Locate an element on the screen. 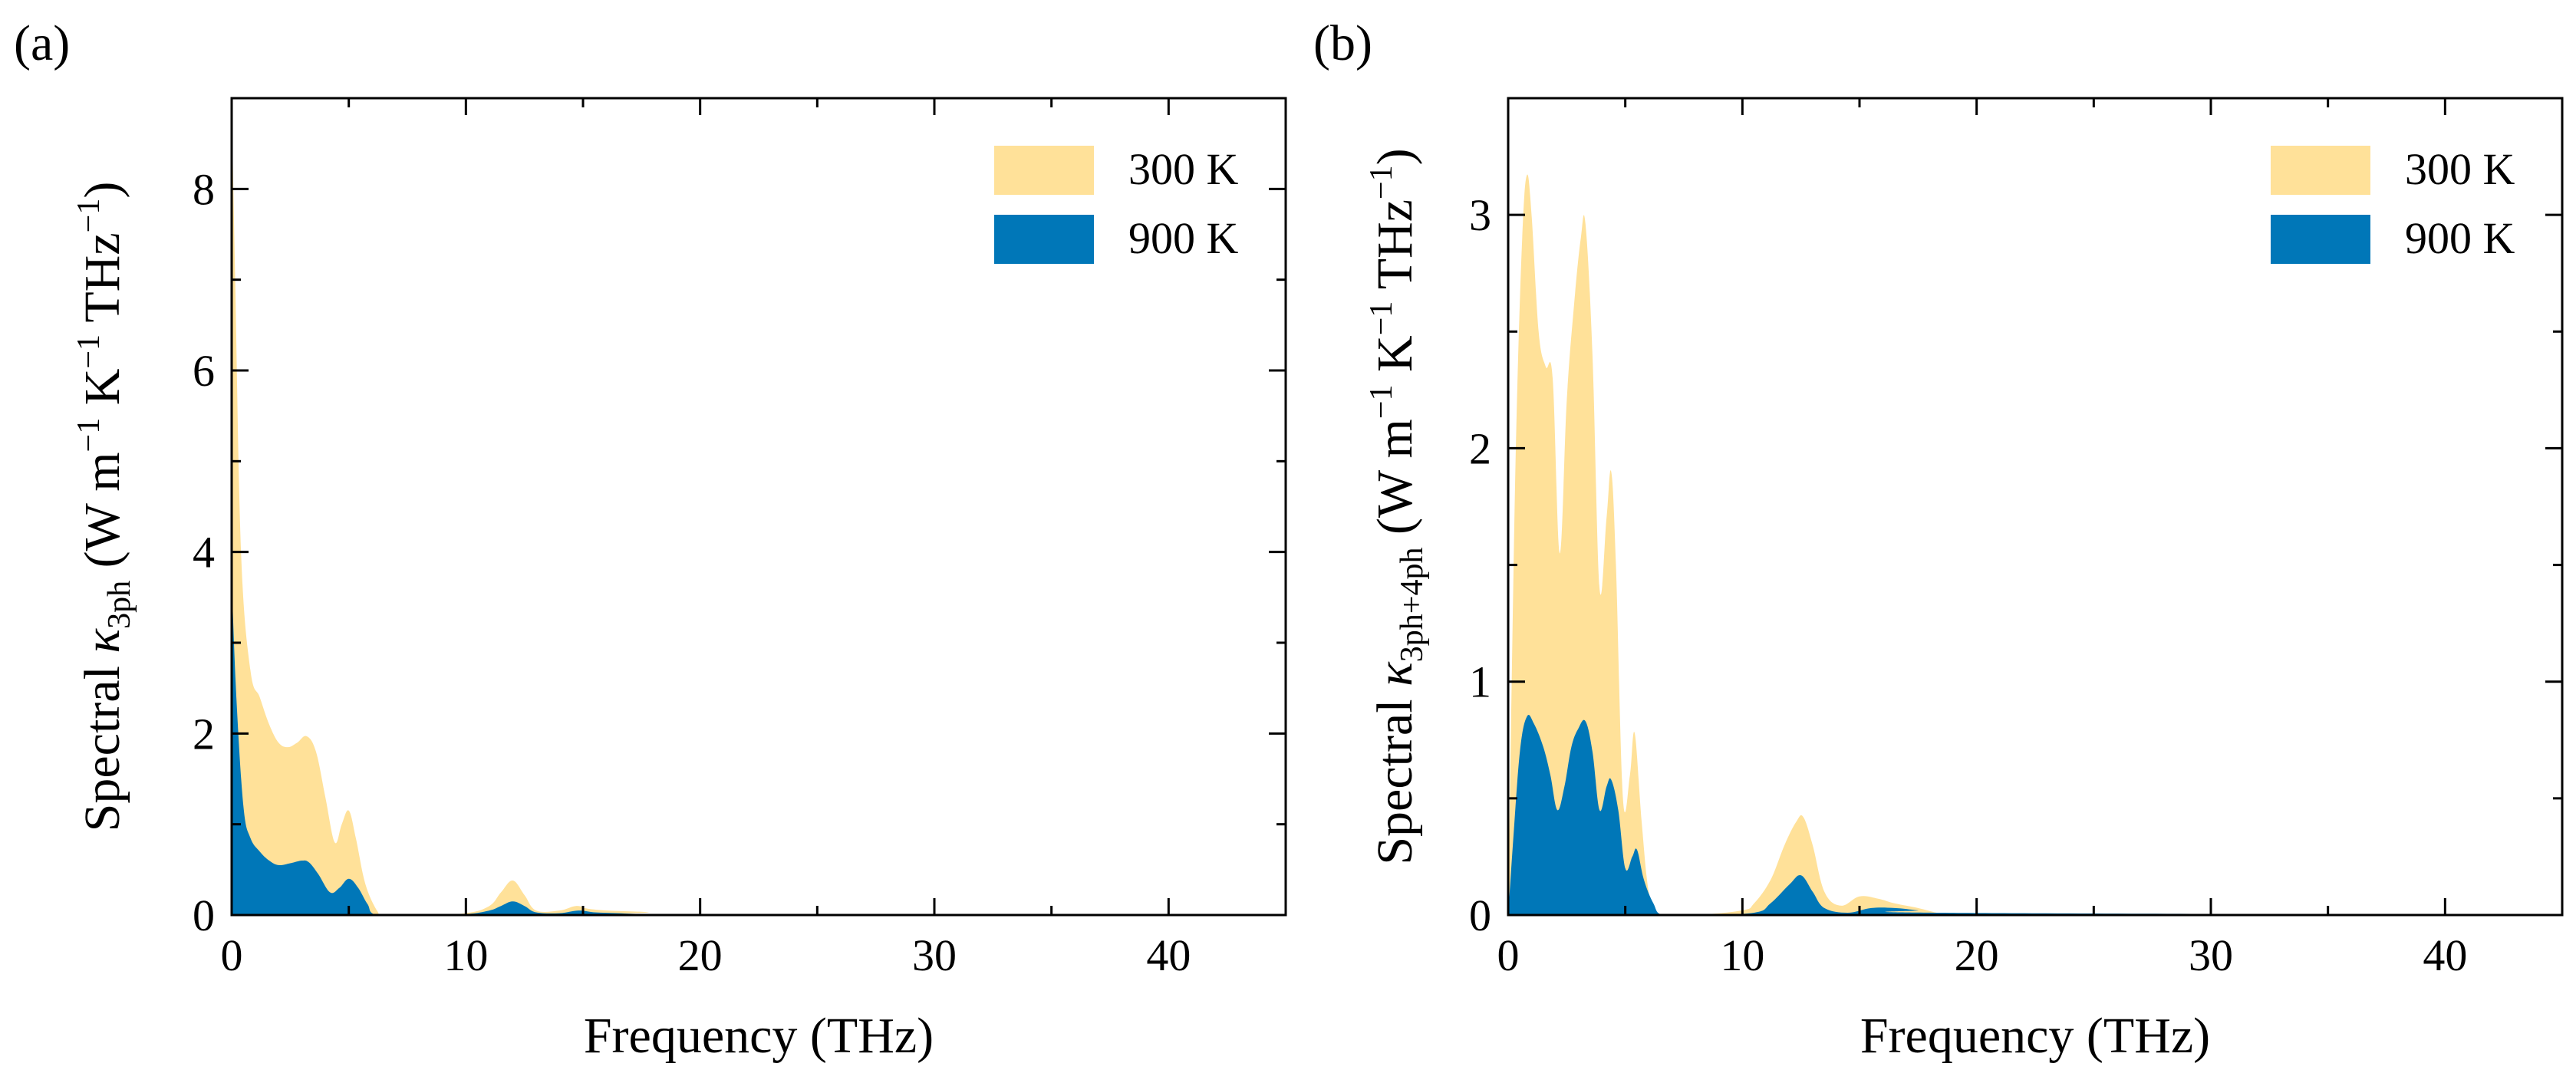 Image resolution: width=2576 pixels, height=1083 pixels. y-tick-label: 3 is located at coordinates (1480, 215).